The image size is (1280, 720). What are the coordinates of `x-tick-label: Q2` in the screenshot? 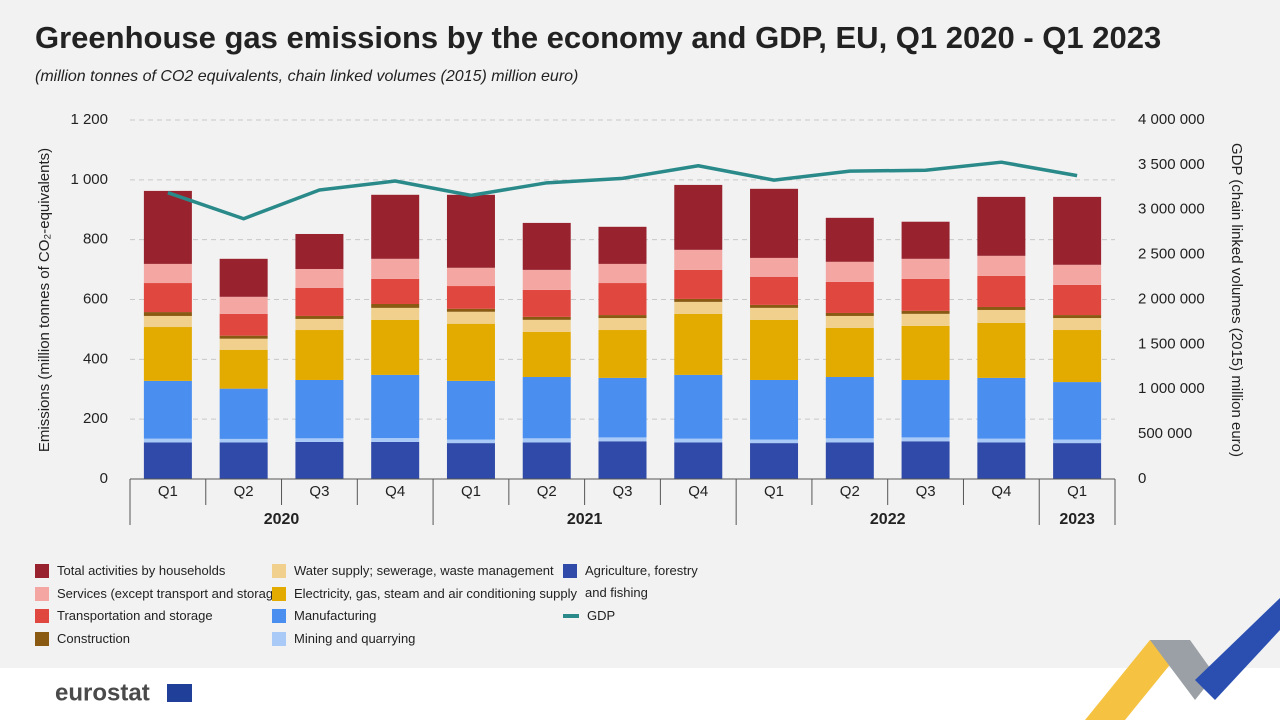 It's located at (850, 491).